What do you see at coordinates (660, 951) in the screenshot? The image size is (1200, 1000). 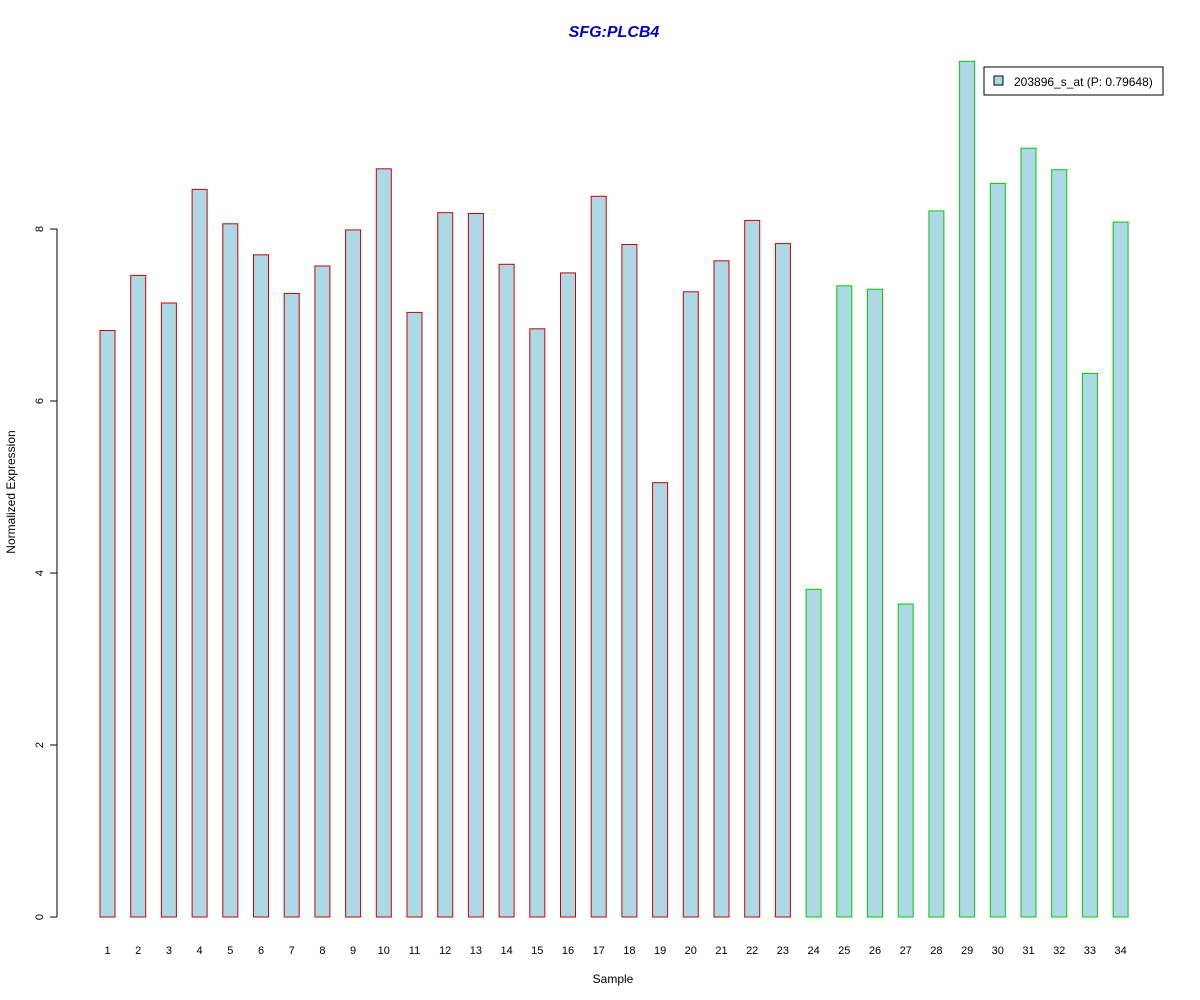 I see `x-tick-label: 19` at bounding box center [660, 951].